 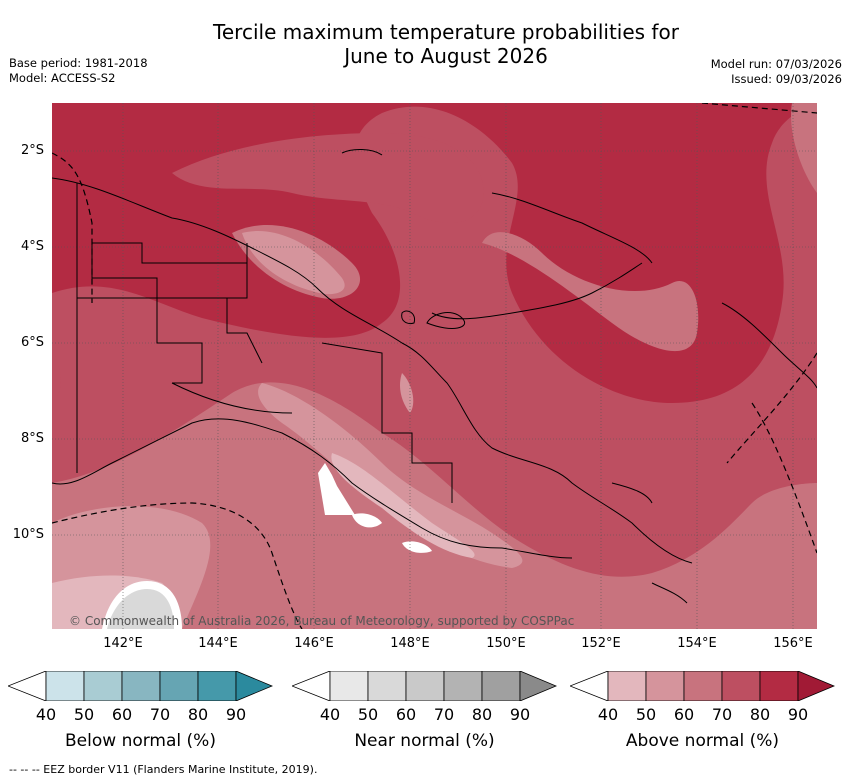 What do you see at coordinates (368, 714) in the screenshot?
I see `near-tick-50: 50` at bounding box center [368, 714].